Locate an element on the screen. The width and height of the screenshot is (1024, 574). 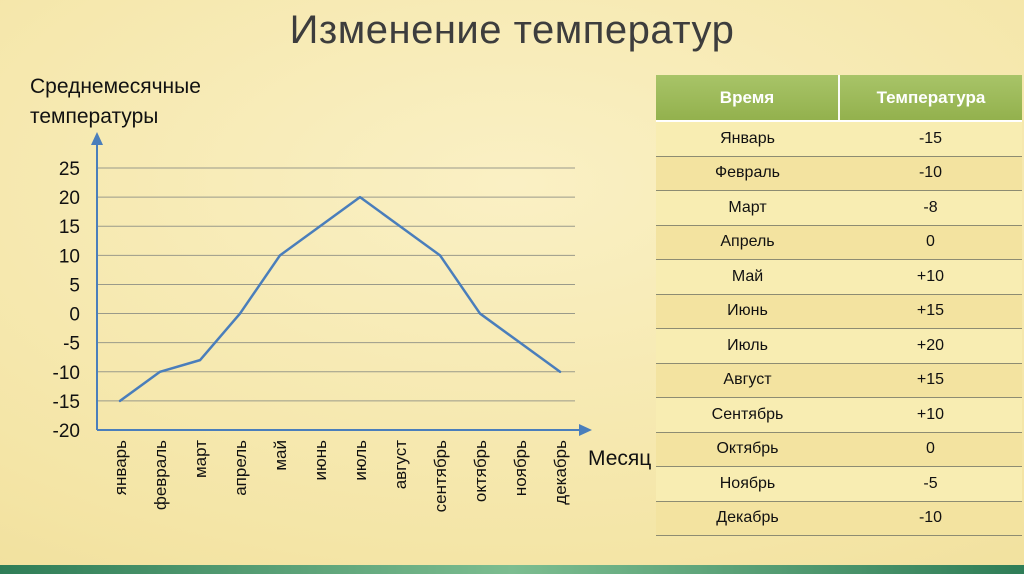
cell-month: Июнь is located at coordinates (747, 311).